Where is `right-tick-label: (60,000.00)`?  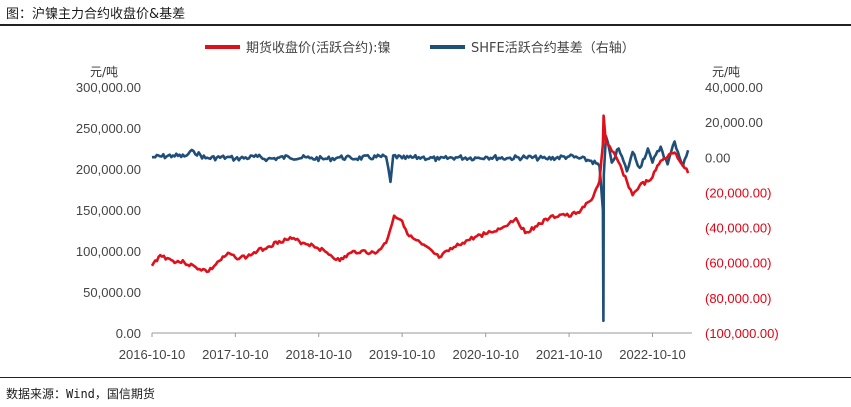
right-tick-label: (60,000.00) is located at coordinates (738, 263).